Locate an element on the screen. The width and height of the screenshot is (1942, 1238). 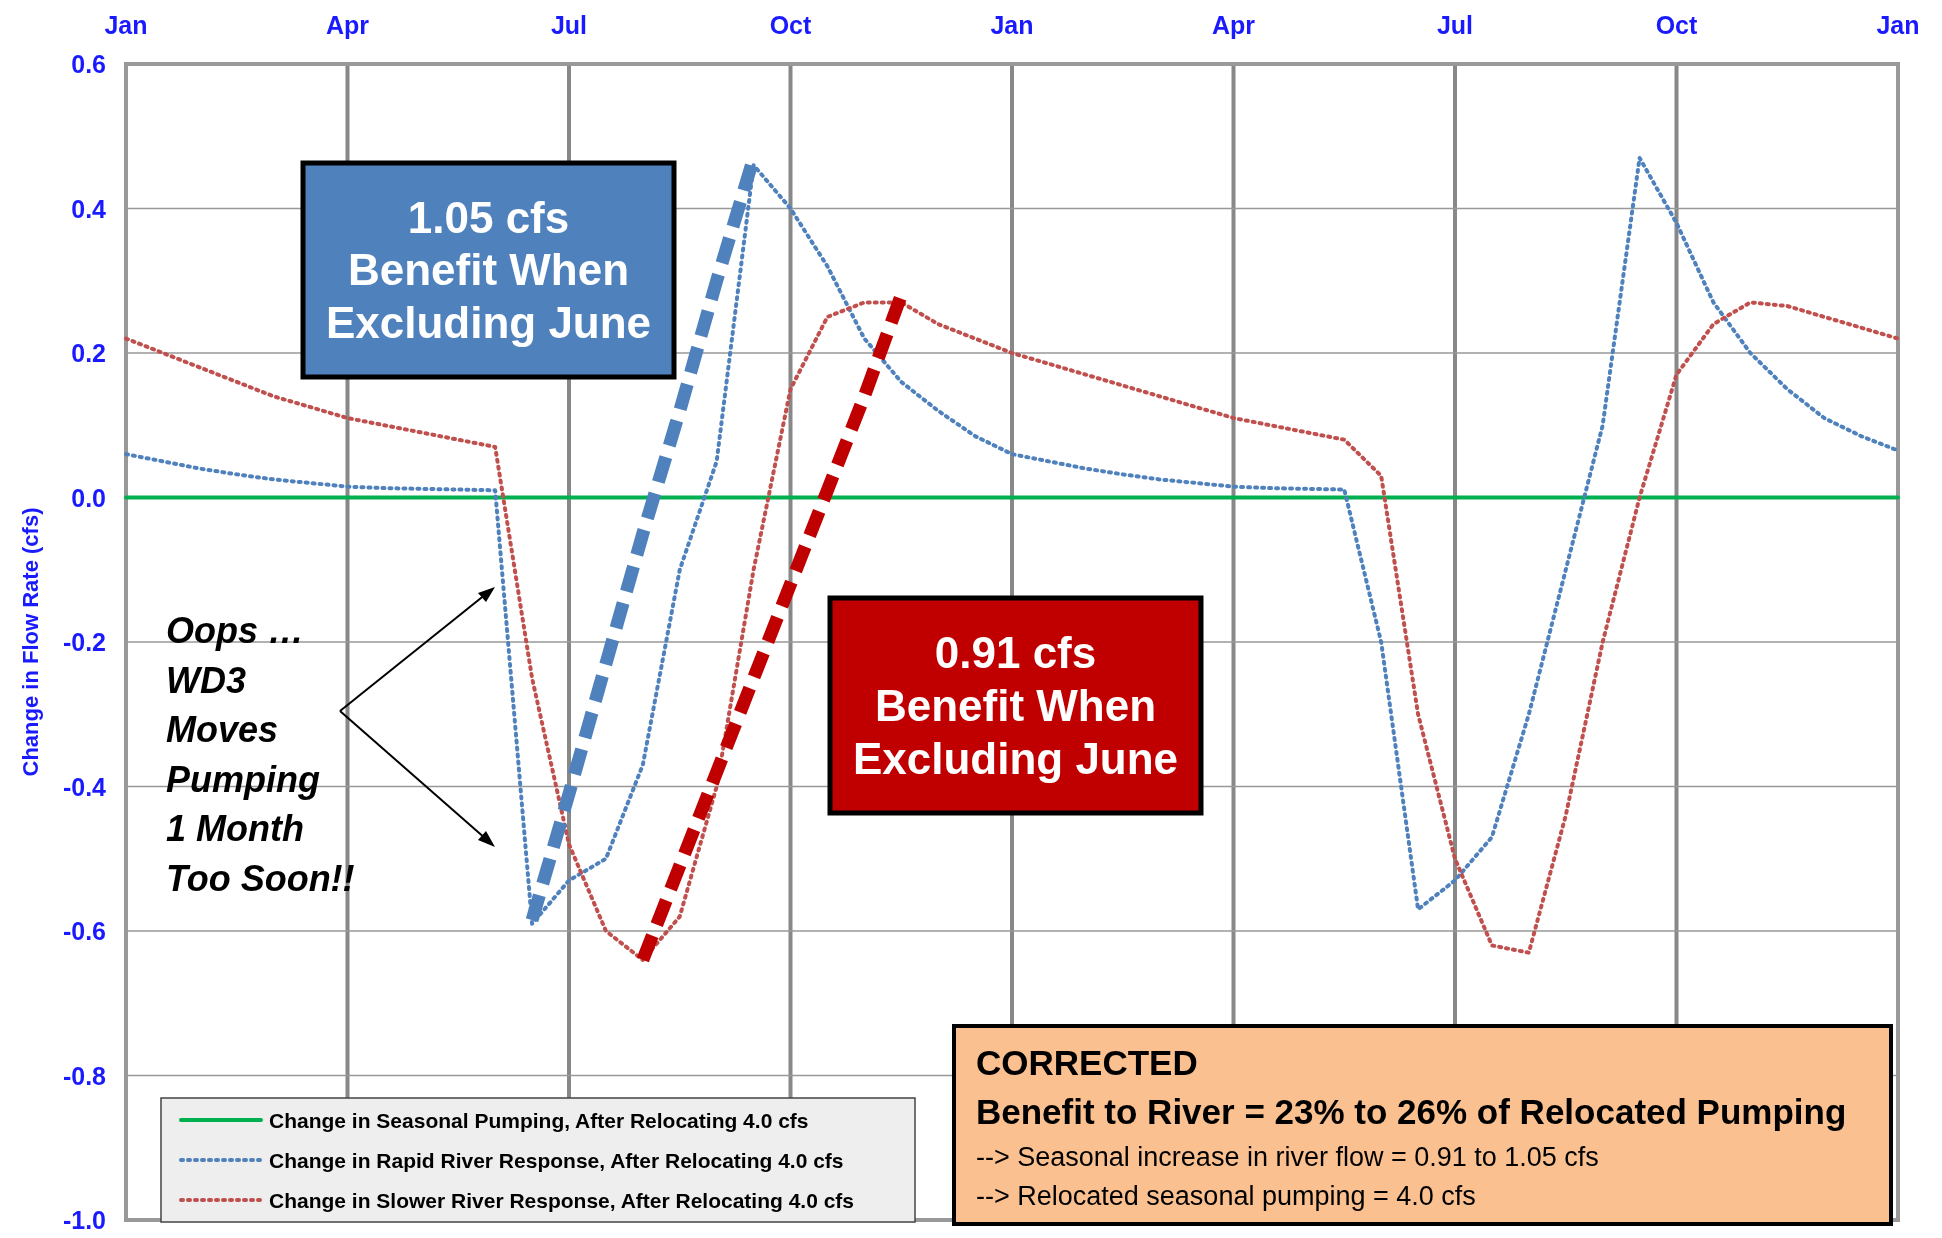
y-tick-label: -0.2 is located at coordinates (84, 642).